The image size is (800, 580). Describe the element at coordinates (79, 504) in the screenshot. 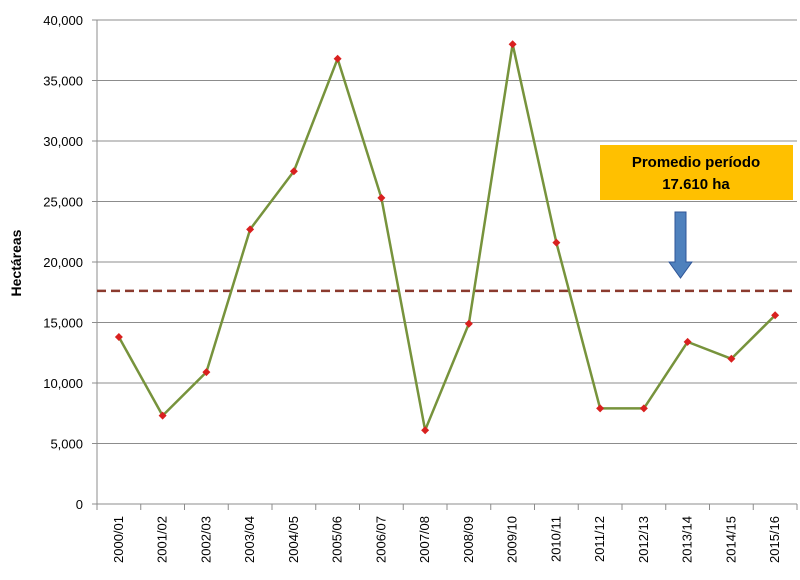

I see `y-tick-label: 0` at that location.